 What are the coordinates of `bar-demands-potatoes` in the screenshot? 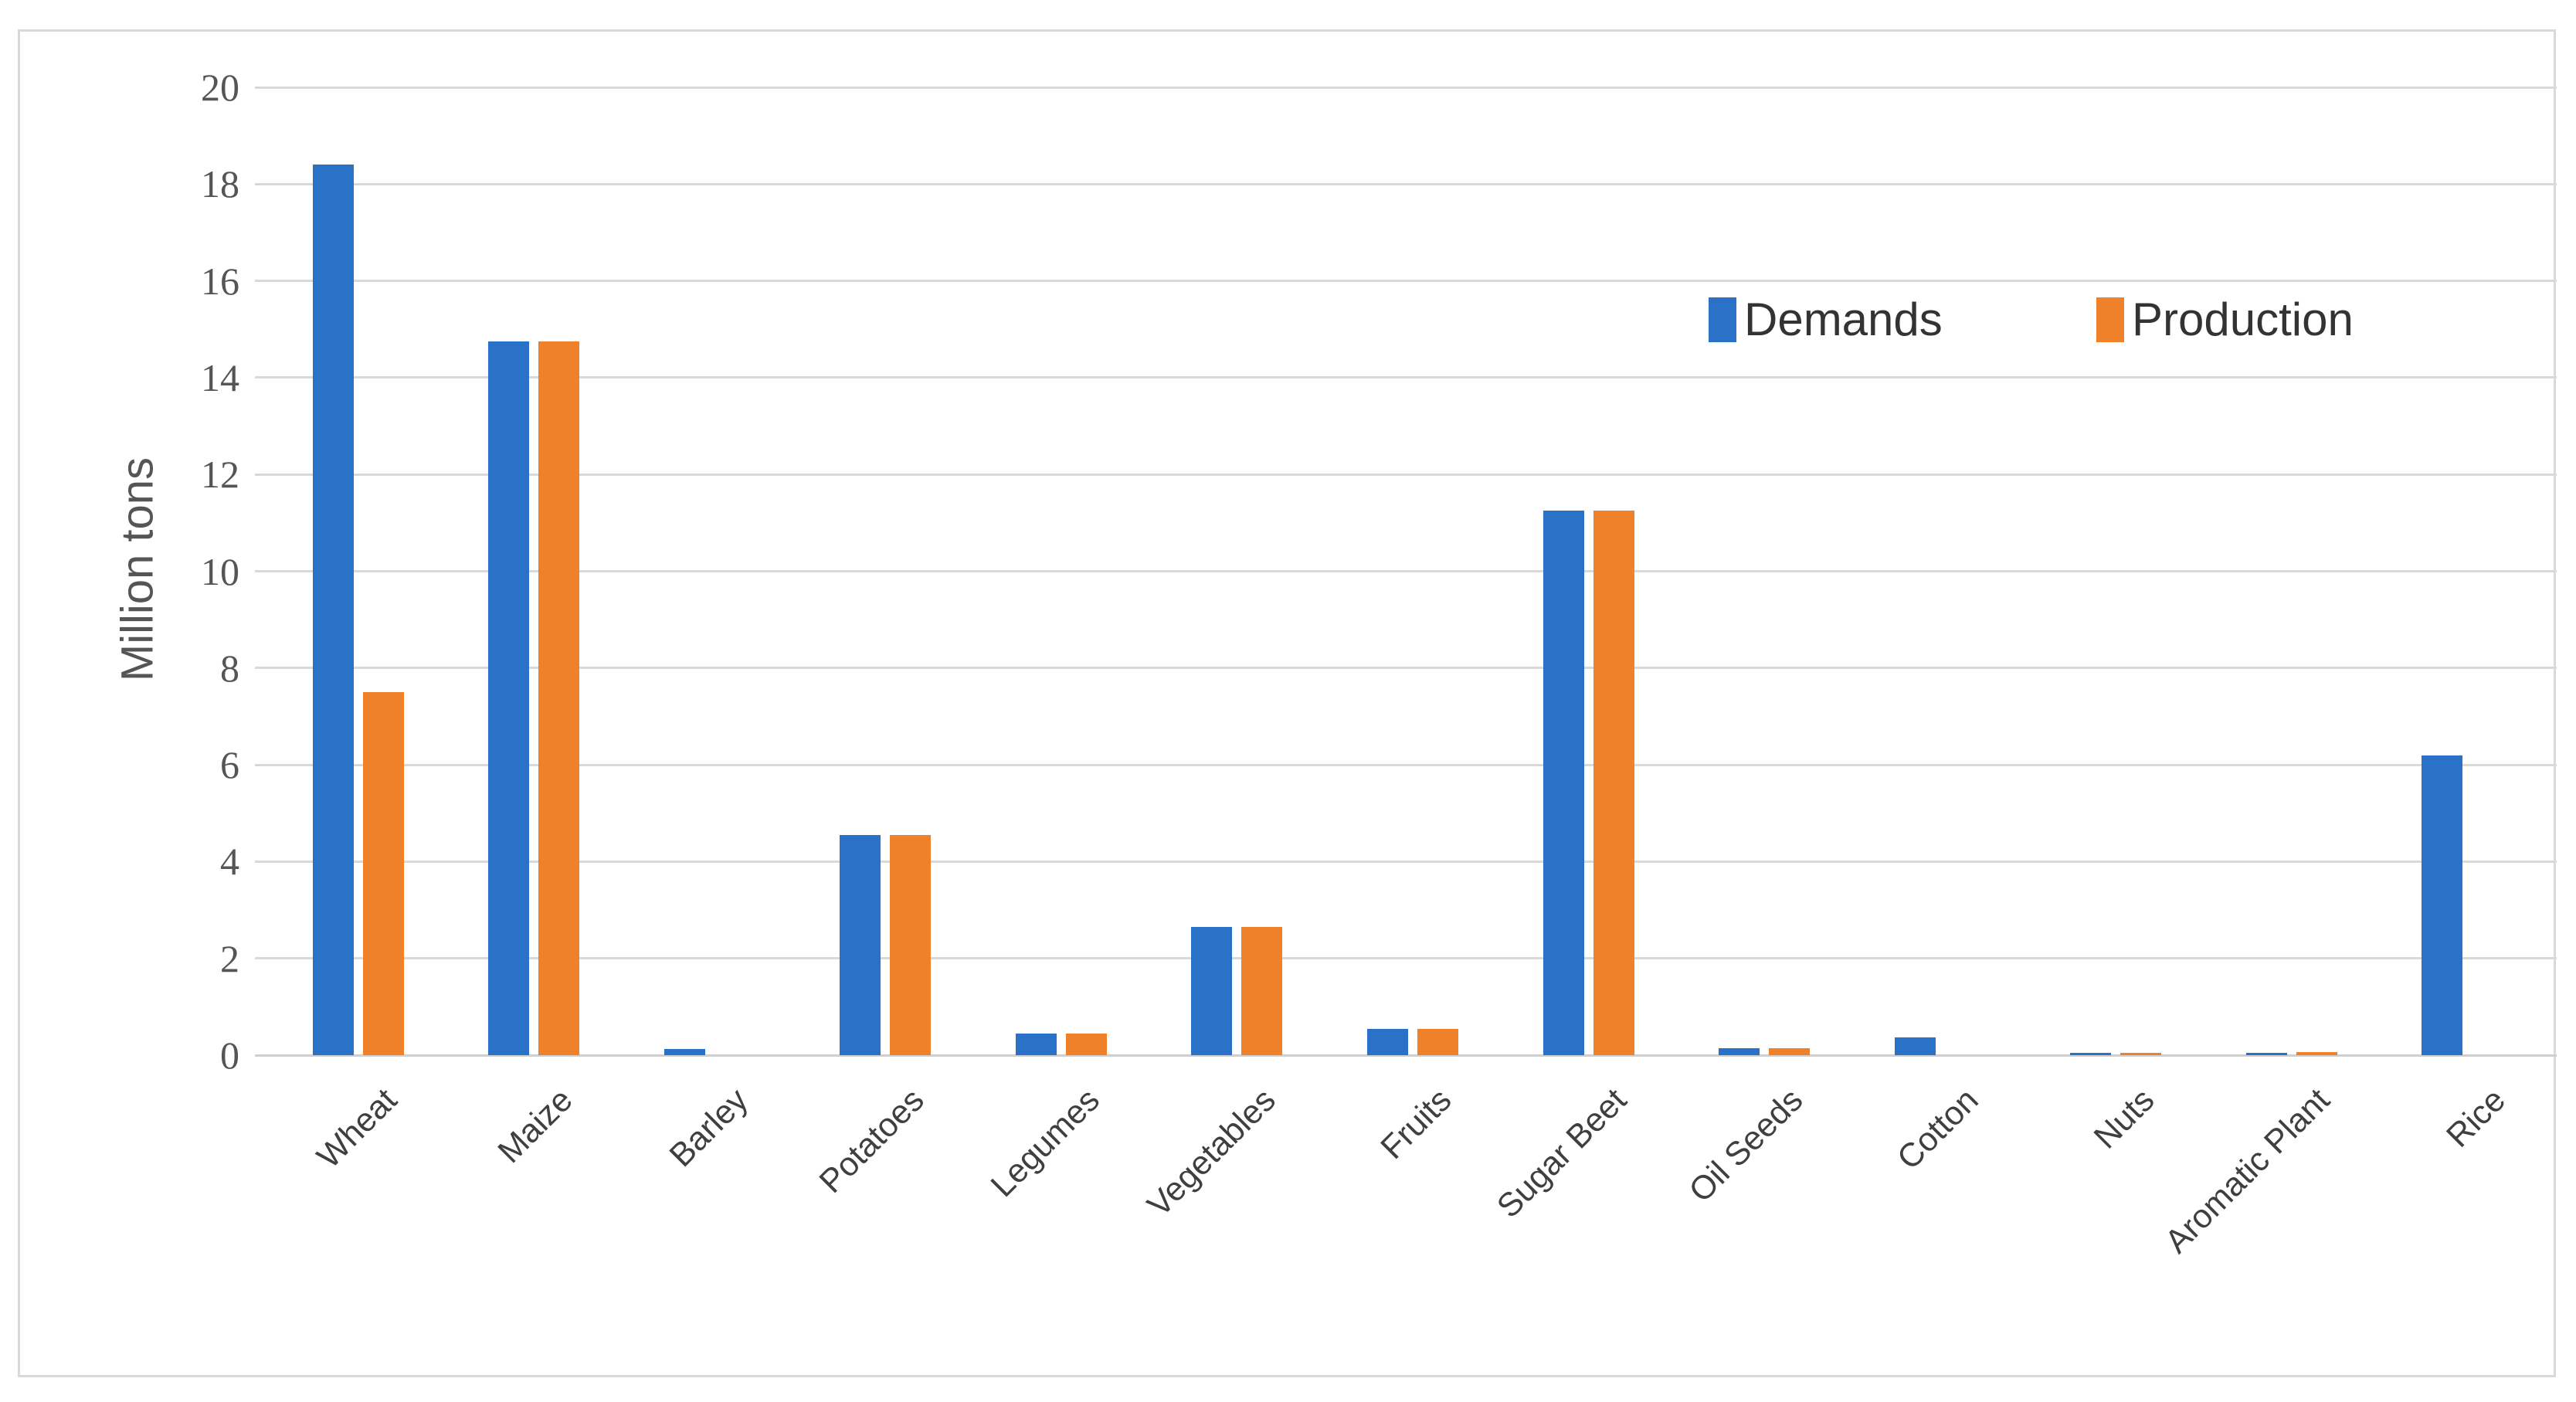 It's located at (861, 945).